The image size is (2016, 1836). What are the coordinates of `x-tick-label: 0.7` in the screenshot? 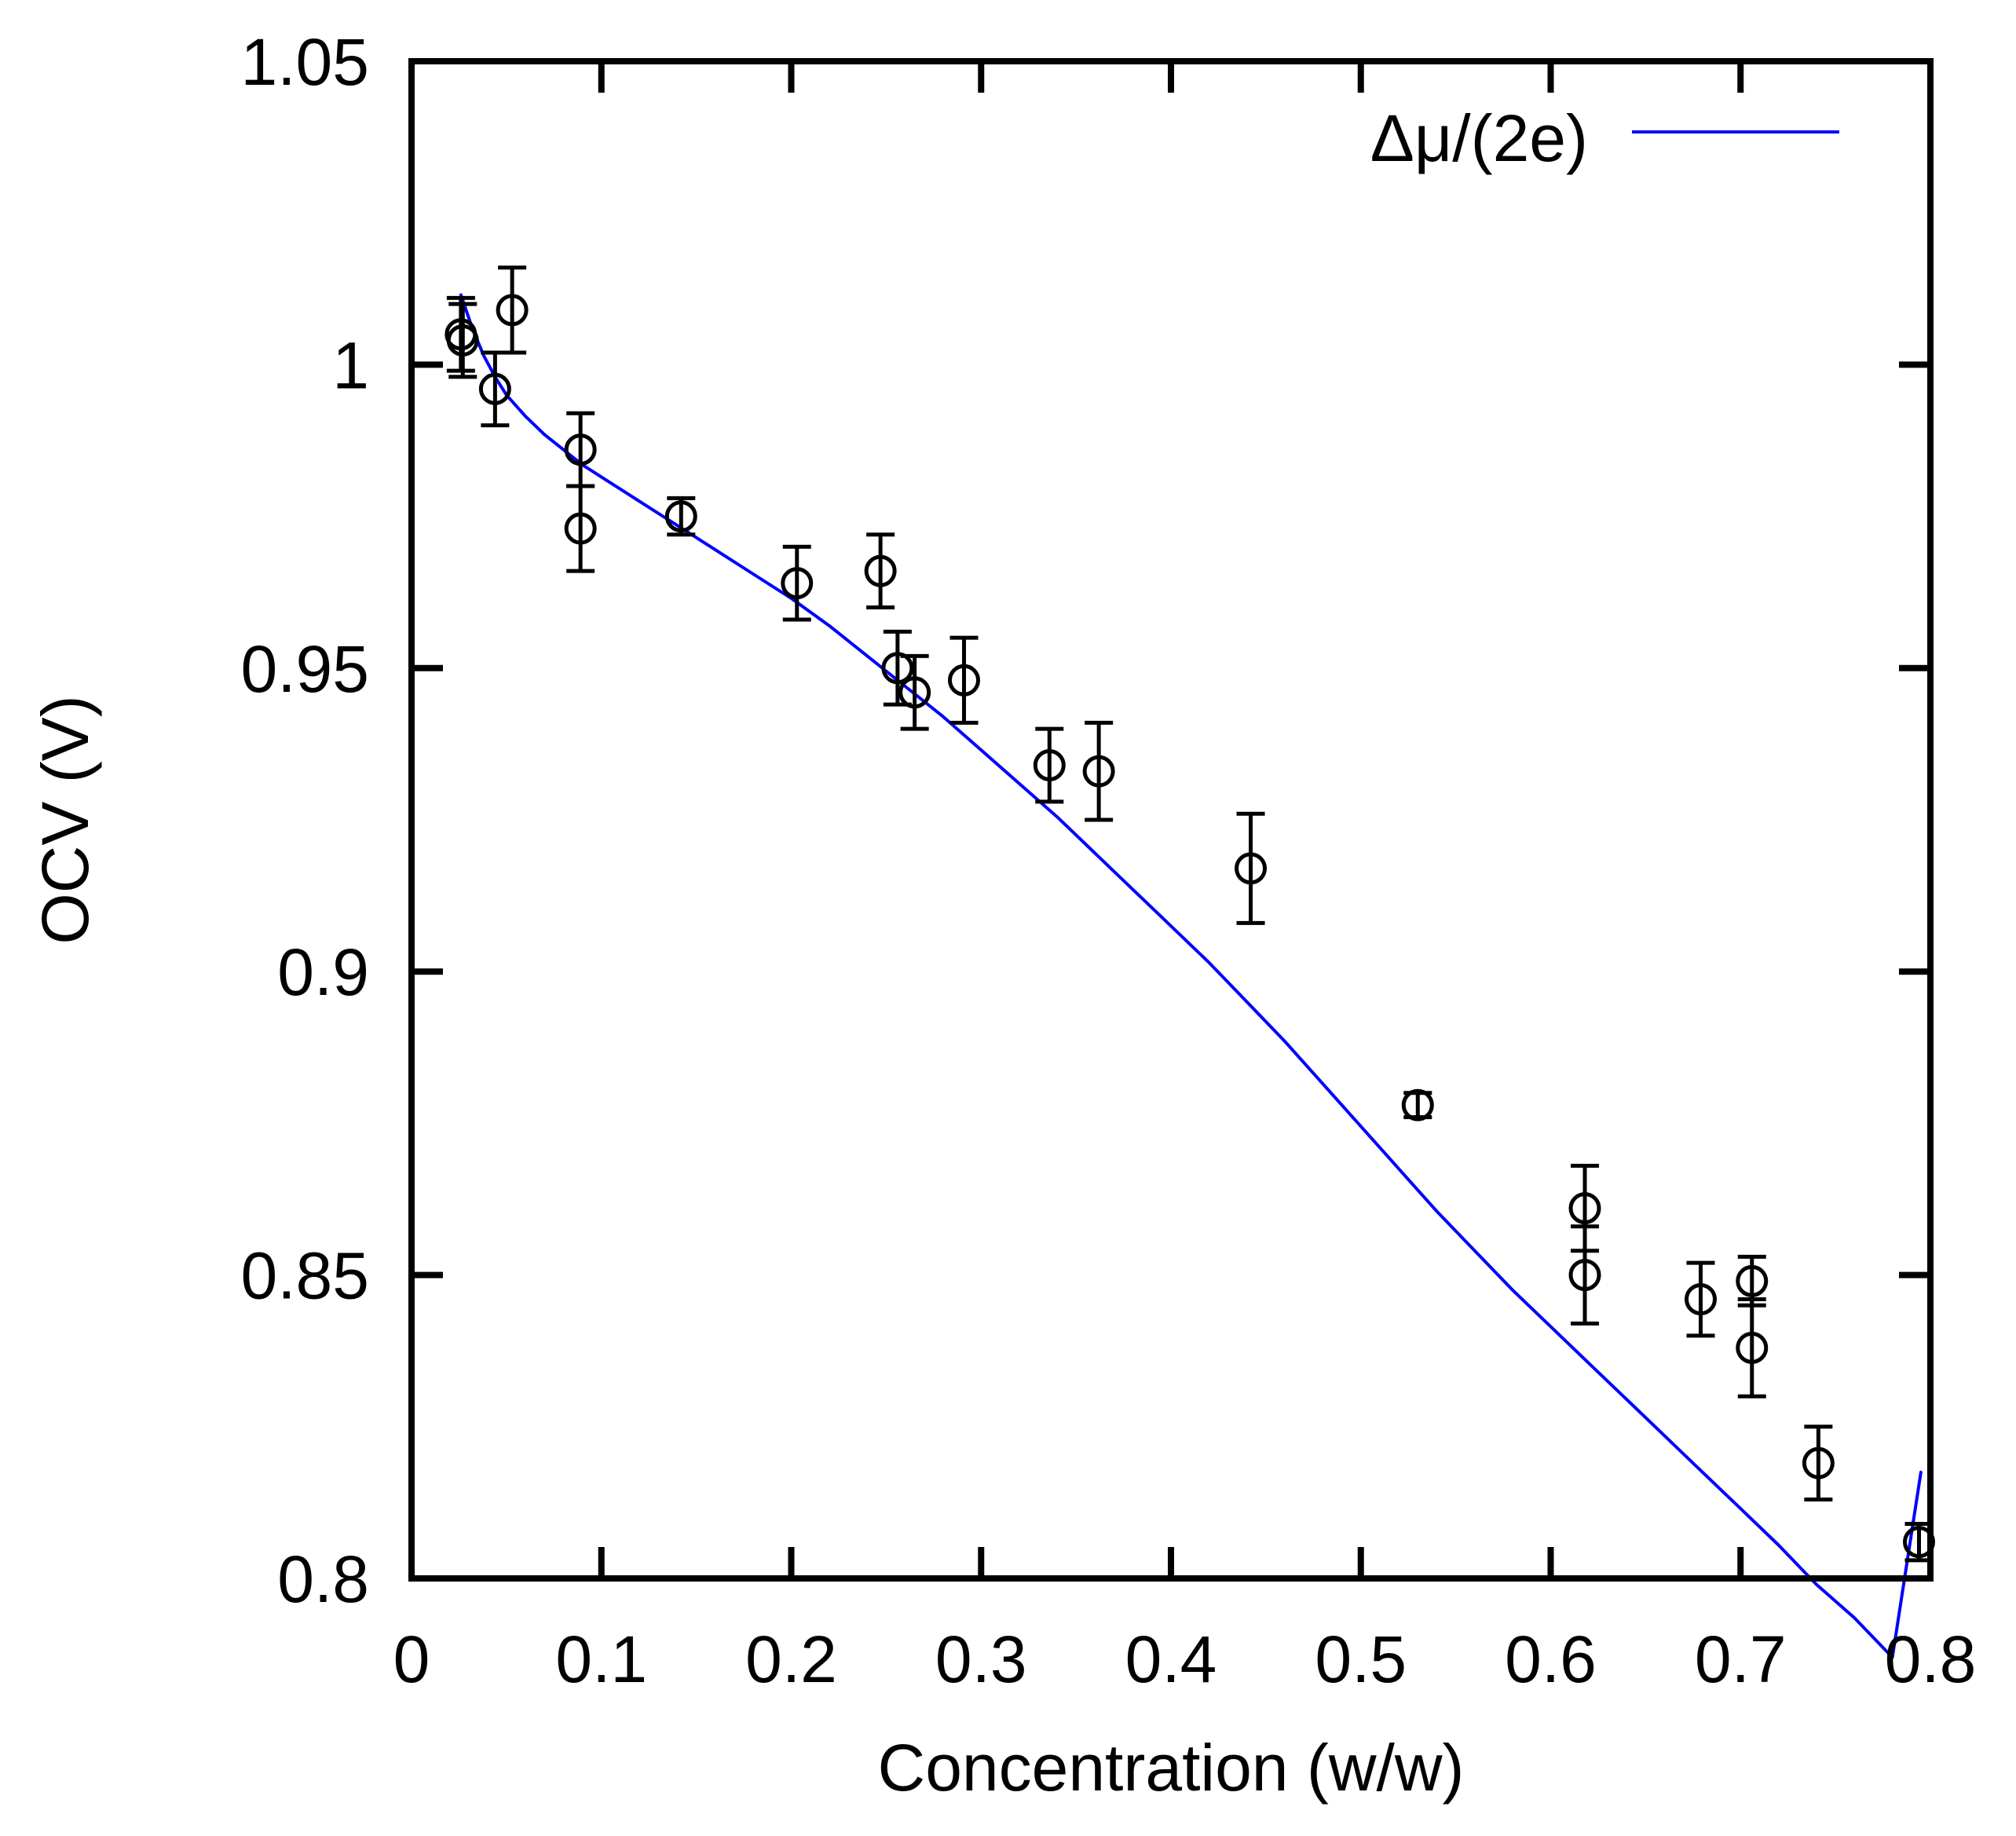 It's located at (1741, 1659).